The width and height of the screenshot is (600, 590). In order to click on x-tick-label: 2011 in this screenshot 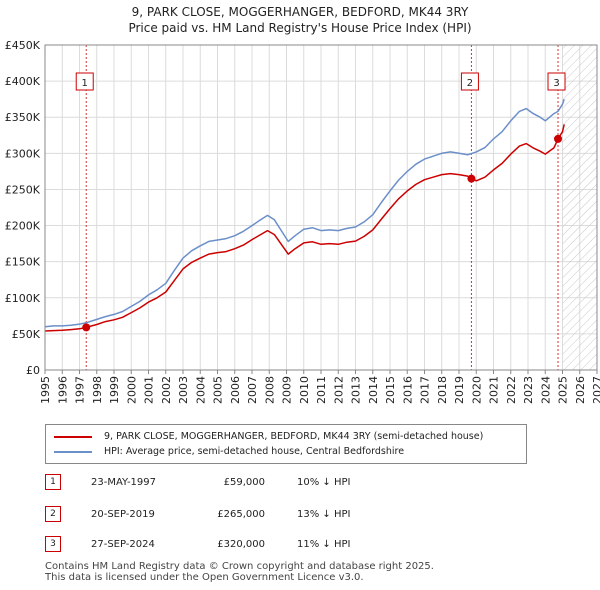, I will do `click(321, 390)`.